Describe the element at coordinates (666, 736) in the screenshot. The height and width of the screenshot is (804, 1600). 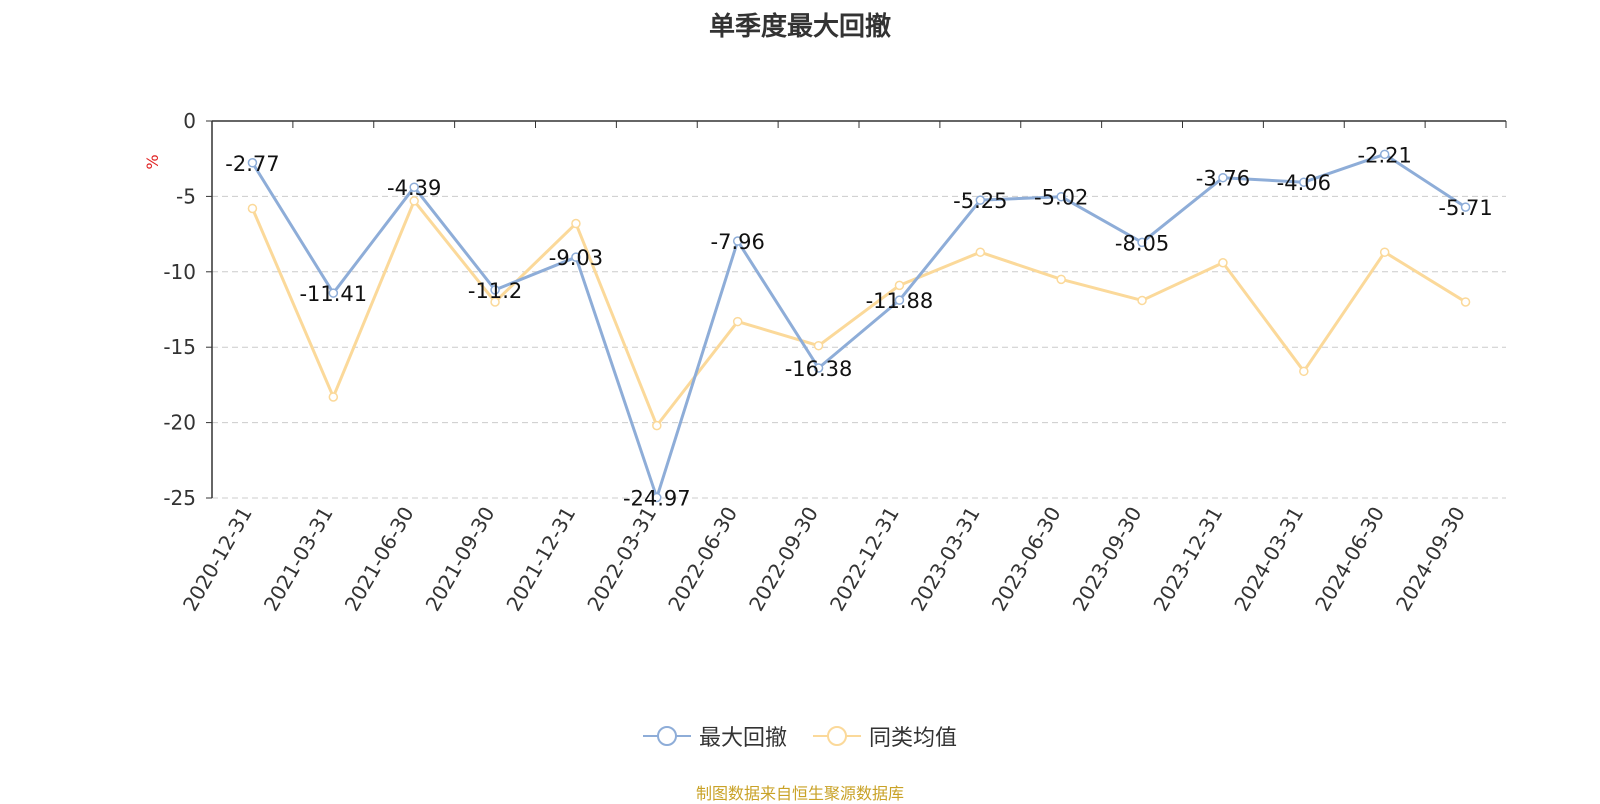
I see `legend-swatch-drawdown` at that location.